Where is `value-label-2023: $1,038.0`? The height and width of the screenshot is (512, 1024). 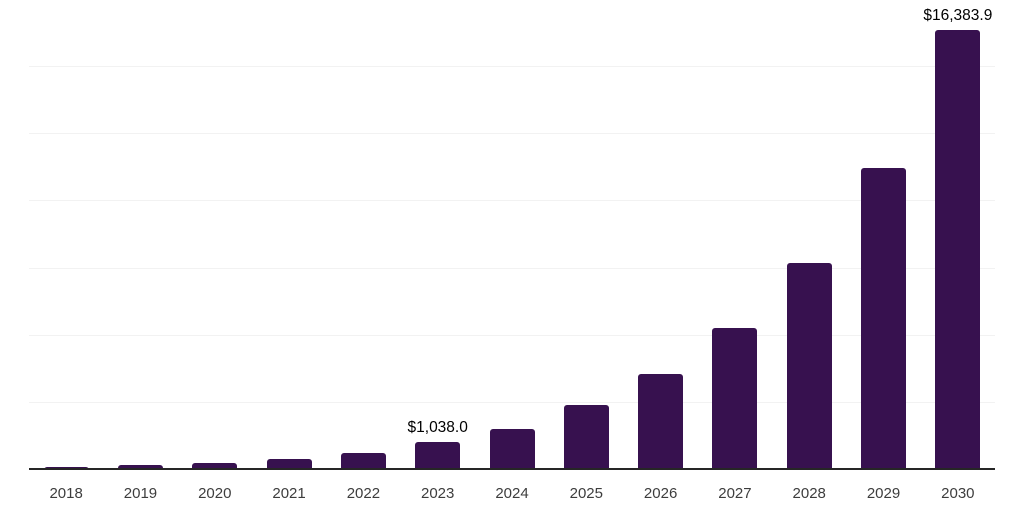
value-label-2023: $1,038.0 is located at coordinates (437, 428).